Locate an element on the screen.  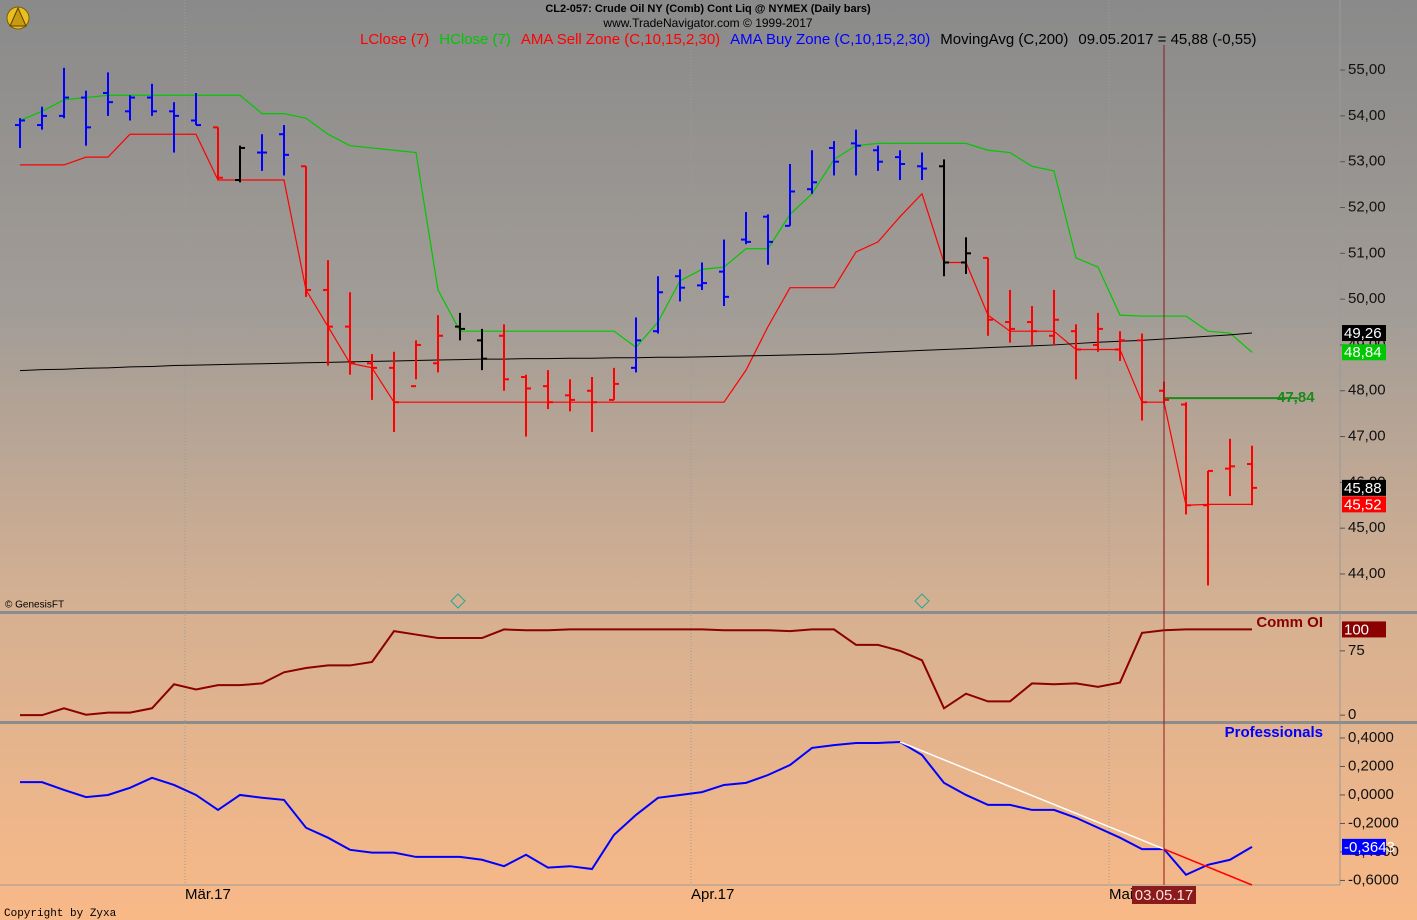
y-tick-label: 0,4000 is located at coordinates (1371, 737).